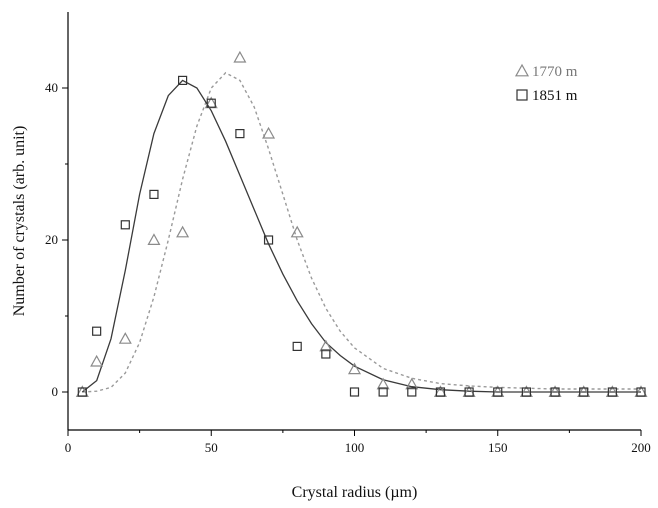  I want to click on y-axis-title: Number of crystals (arb. unit), so click(19, 221).